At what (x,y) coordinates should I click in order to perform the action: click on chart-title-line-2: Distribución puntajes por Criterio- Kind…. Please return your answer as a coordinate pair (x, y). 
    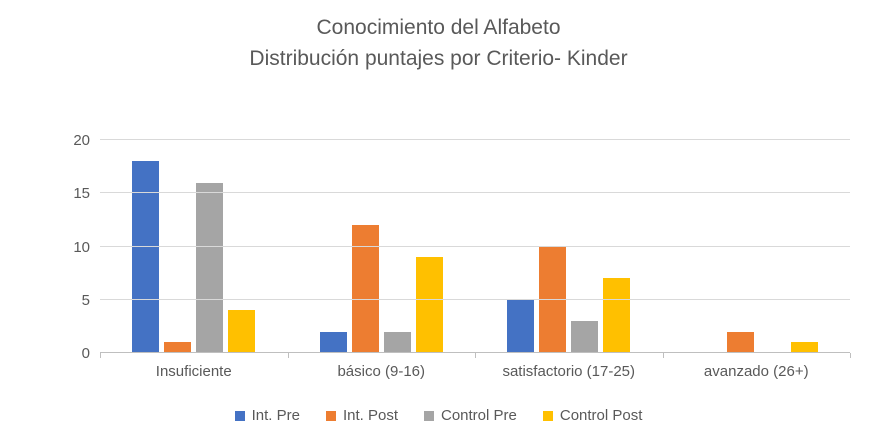
    Looking at the image, I should click on (438, 58).